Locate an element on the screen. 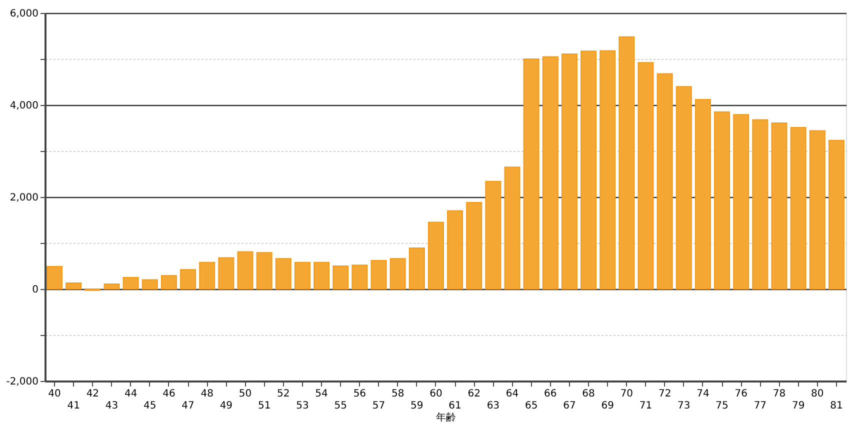  x-tick-label: 58 is located at coordinates (397, 394).